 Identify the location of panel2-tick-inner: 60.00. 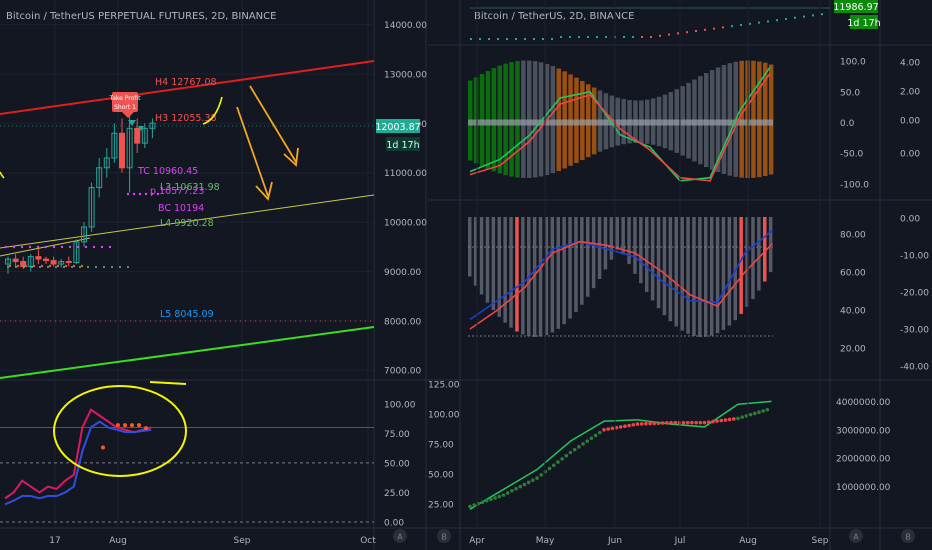
(853, 274).